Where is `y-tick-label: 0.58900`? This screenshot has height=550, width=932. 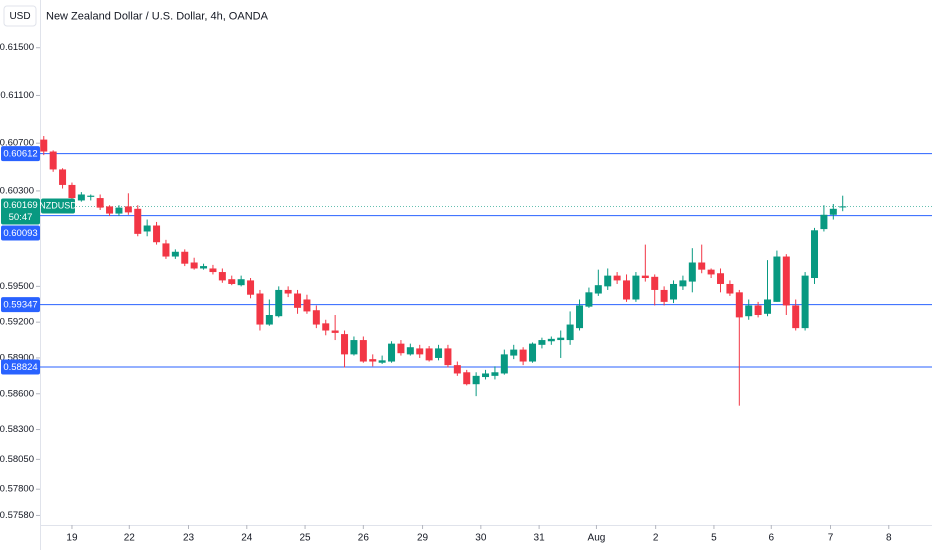
y-tick-label: 0.58900 is located at coordinates (17, 357).